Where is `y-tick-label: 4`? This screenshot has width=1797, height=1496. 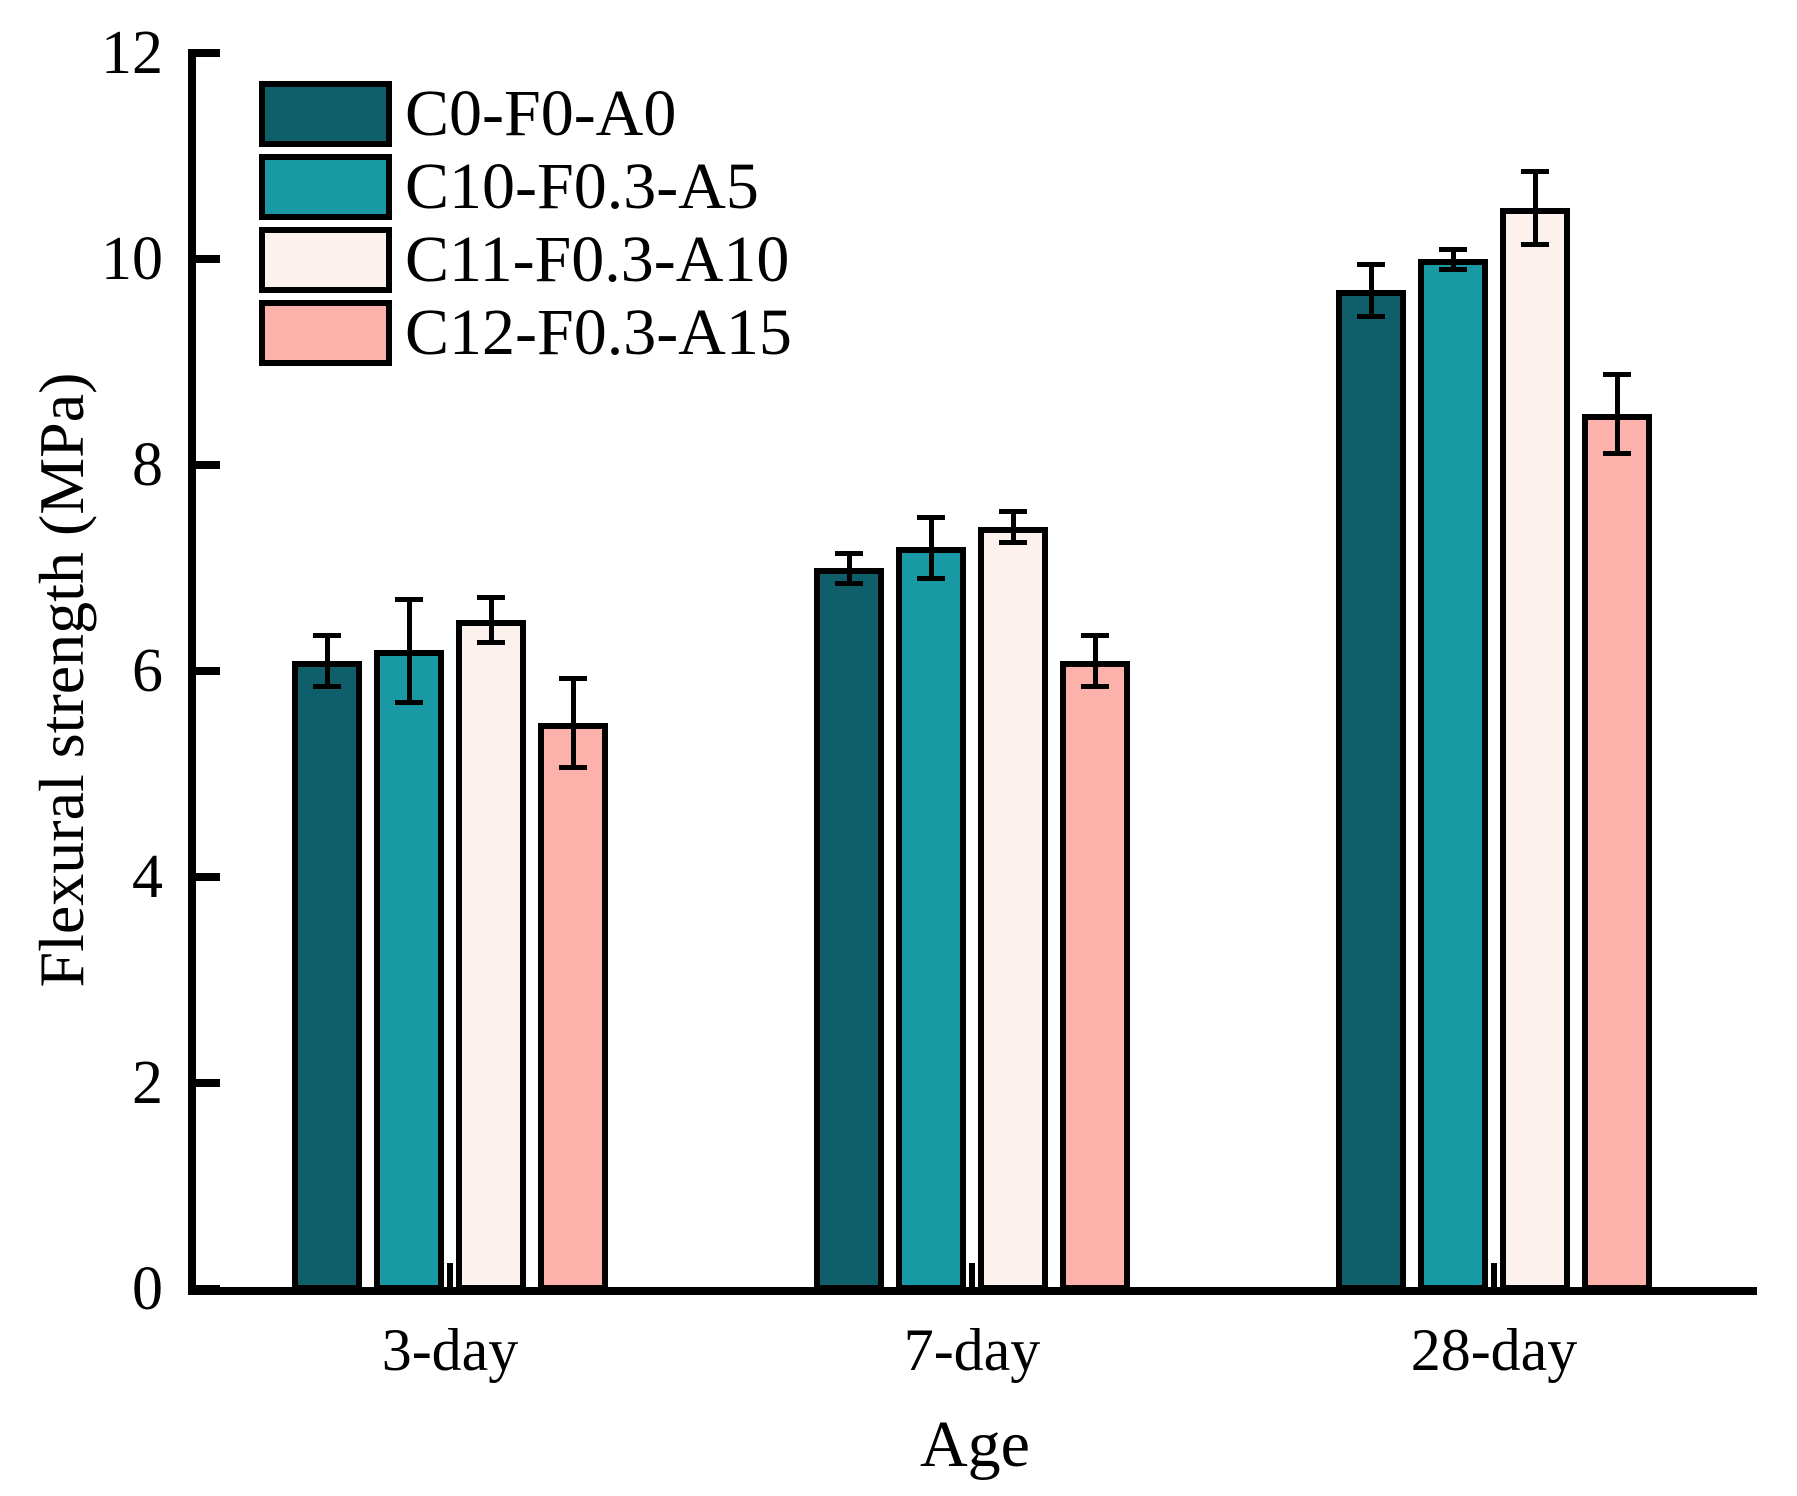 y-tick-label: 4 is located at coordinates (147, 877).